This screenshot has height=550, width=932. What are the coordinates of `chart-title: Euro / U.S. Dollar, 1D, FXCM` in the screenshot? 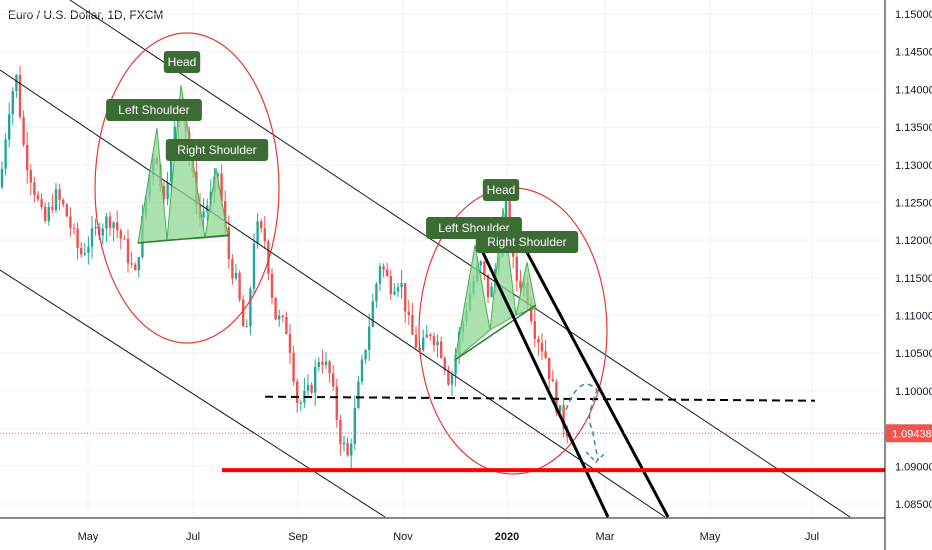 It's located at (86, 15).